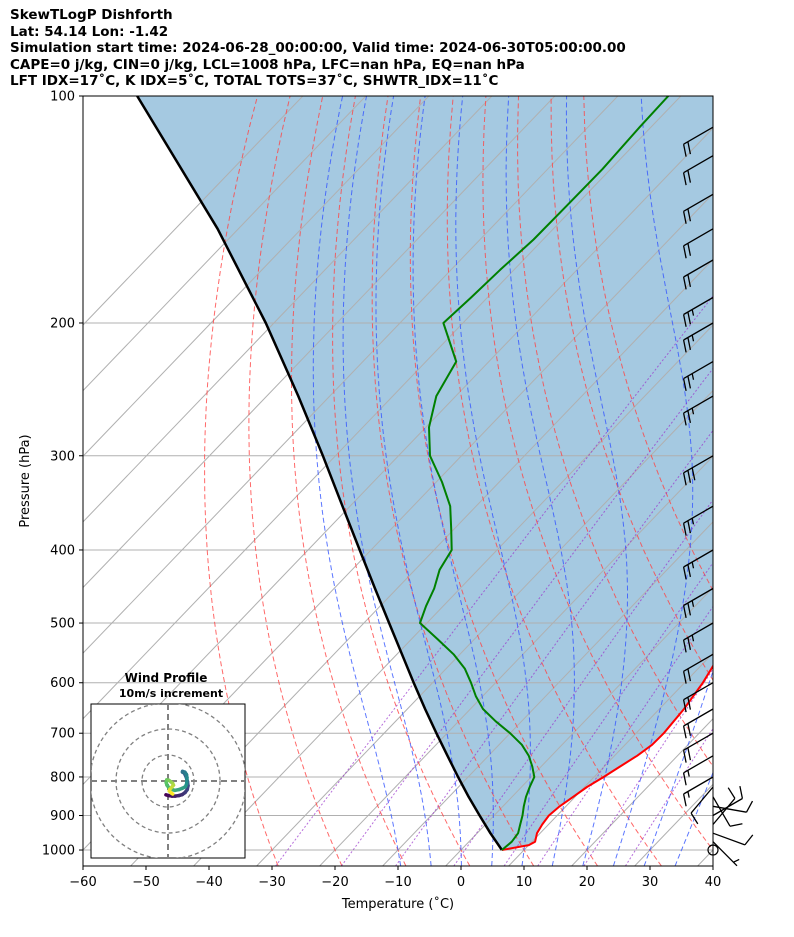  Describe the element at coordinates (58, 851) in the screenshot. I see `y-tick-label: 1000` at that location.